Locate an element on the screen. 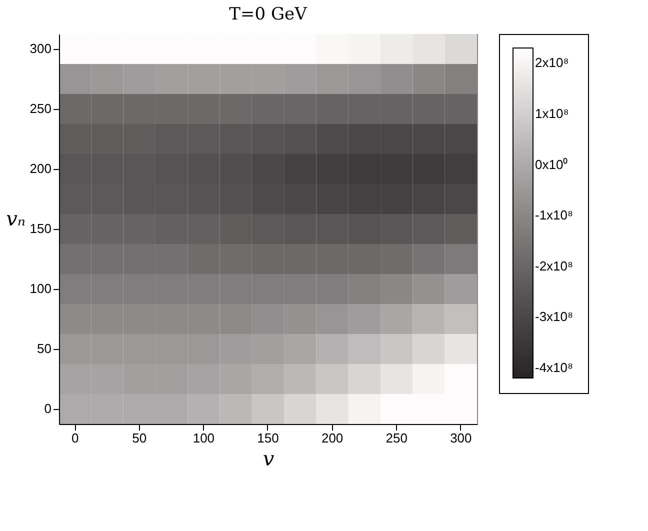 Image resolution: width=648 pixels, height=531 pixels. color-bar-label: -4x10⁸ is located at coordinates (554, 367).